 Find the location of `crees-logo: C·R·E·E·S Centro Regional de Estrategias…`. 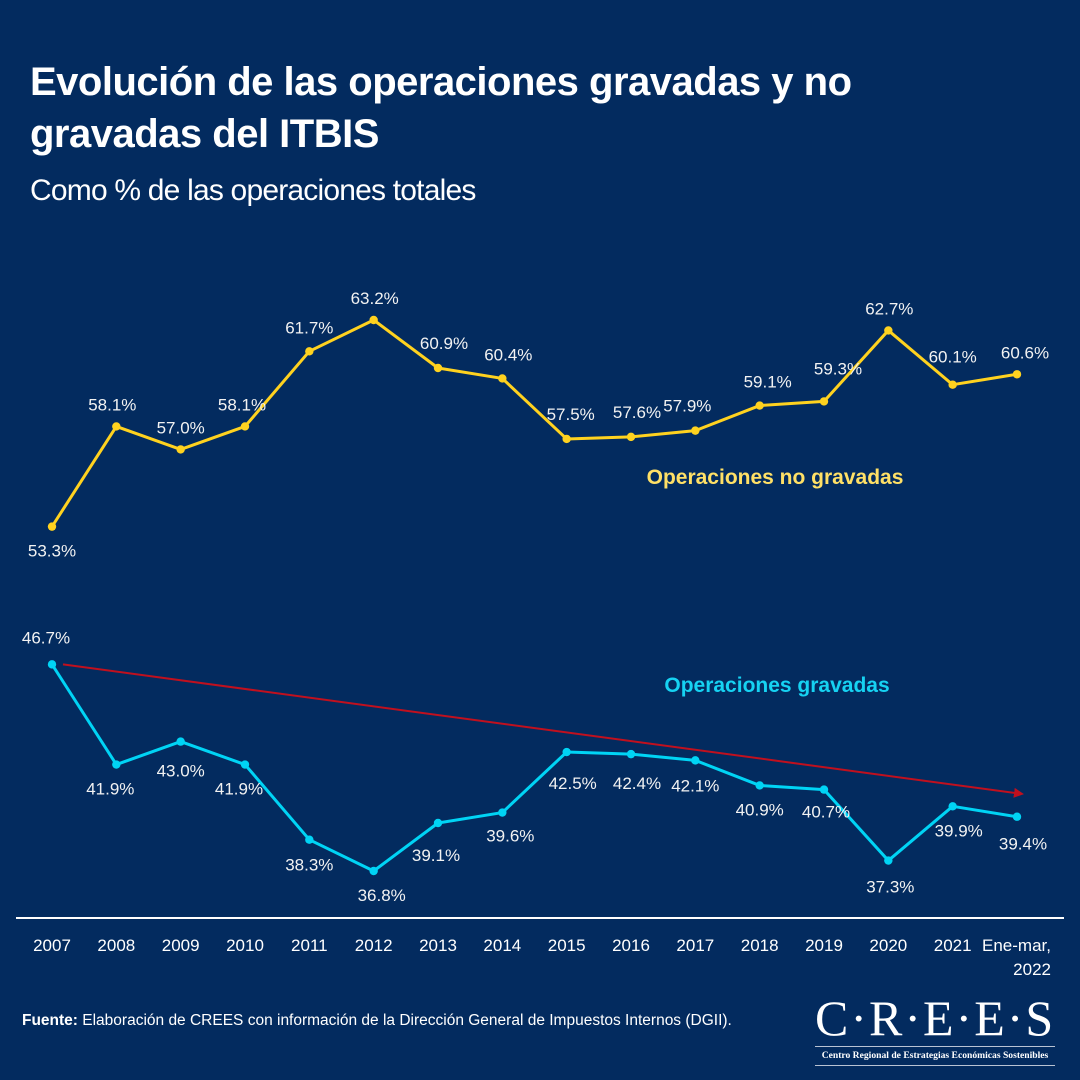

crees-logo: C·R·E·E·S Centro Regional de Estrategias… is located at coordinates (935, 1029).